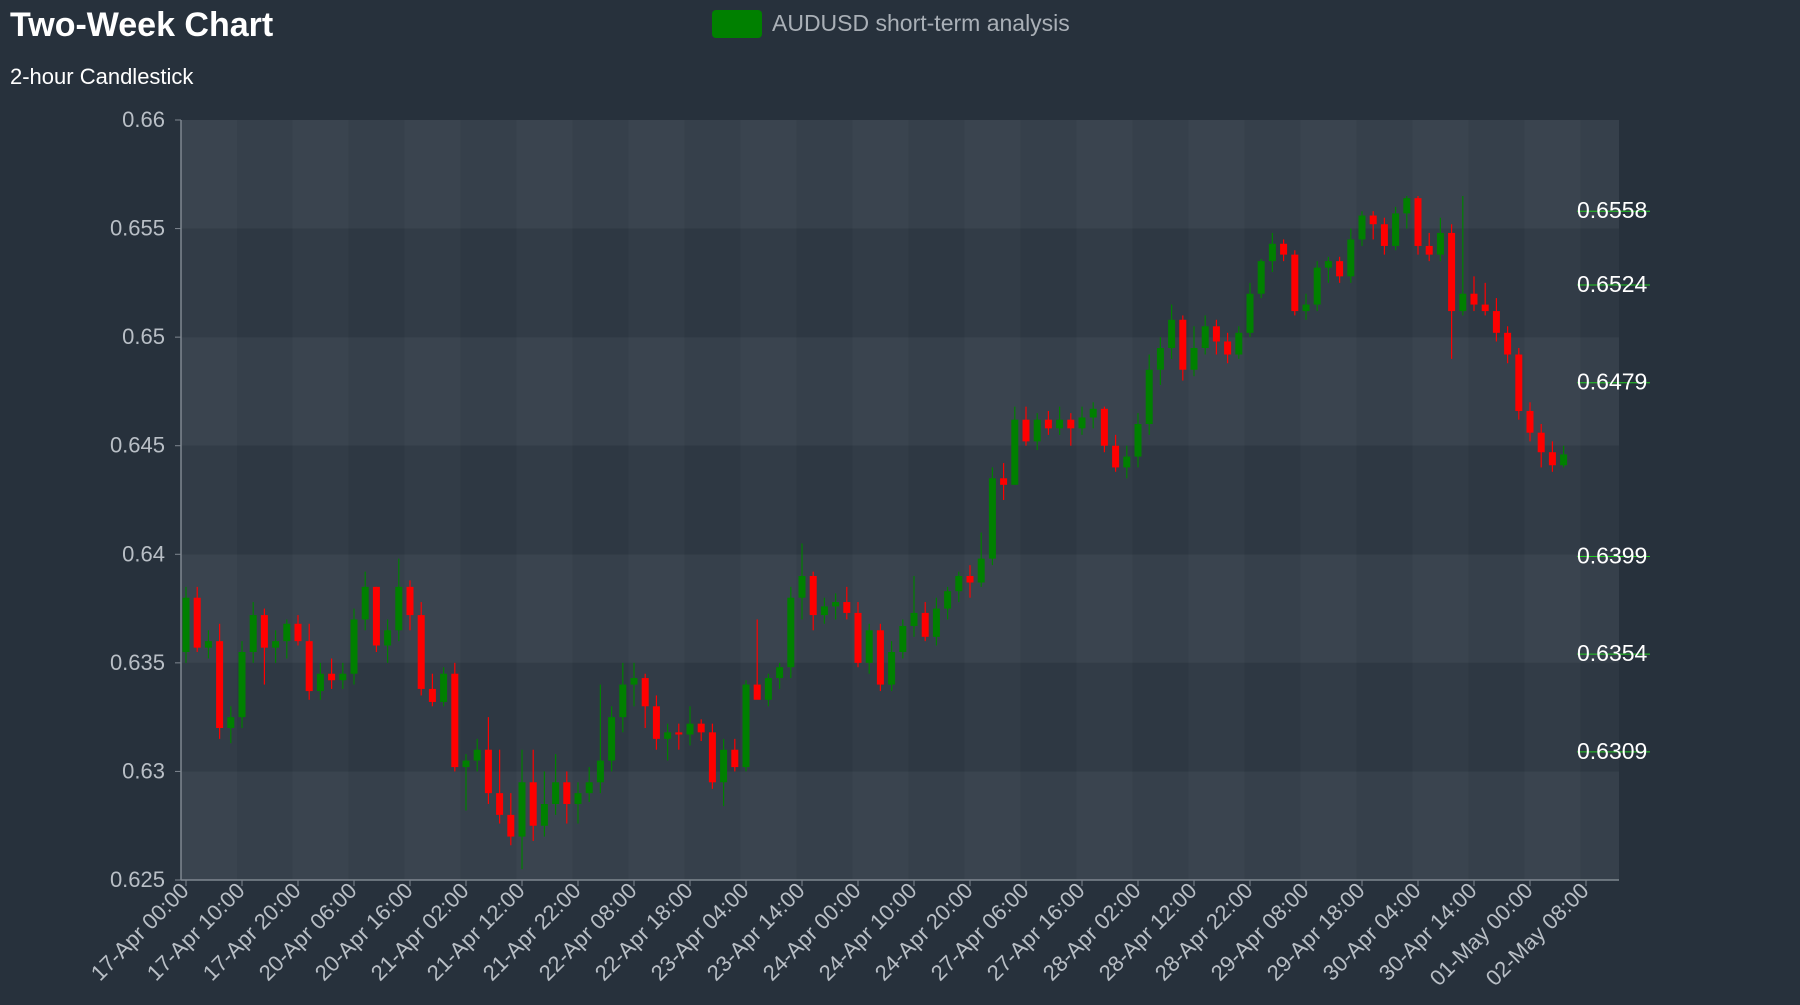 The width and height of the screenshot is (1800, 1005). Describe the element at coordinates (1612, 210) in the screenshot. I see `price-level-label: 0.6558` at that location.